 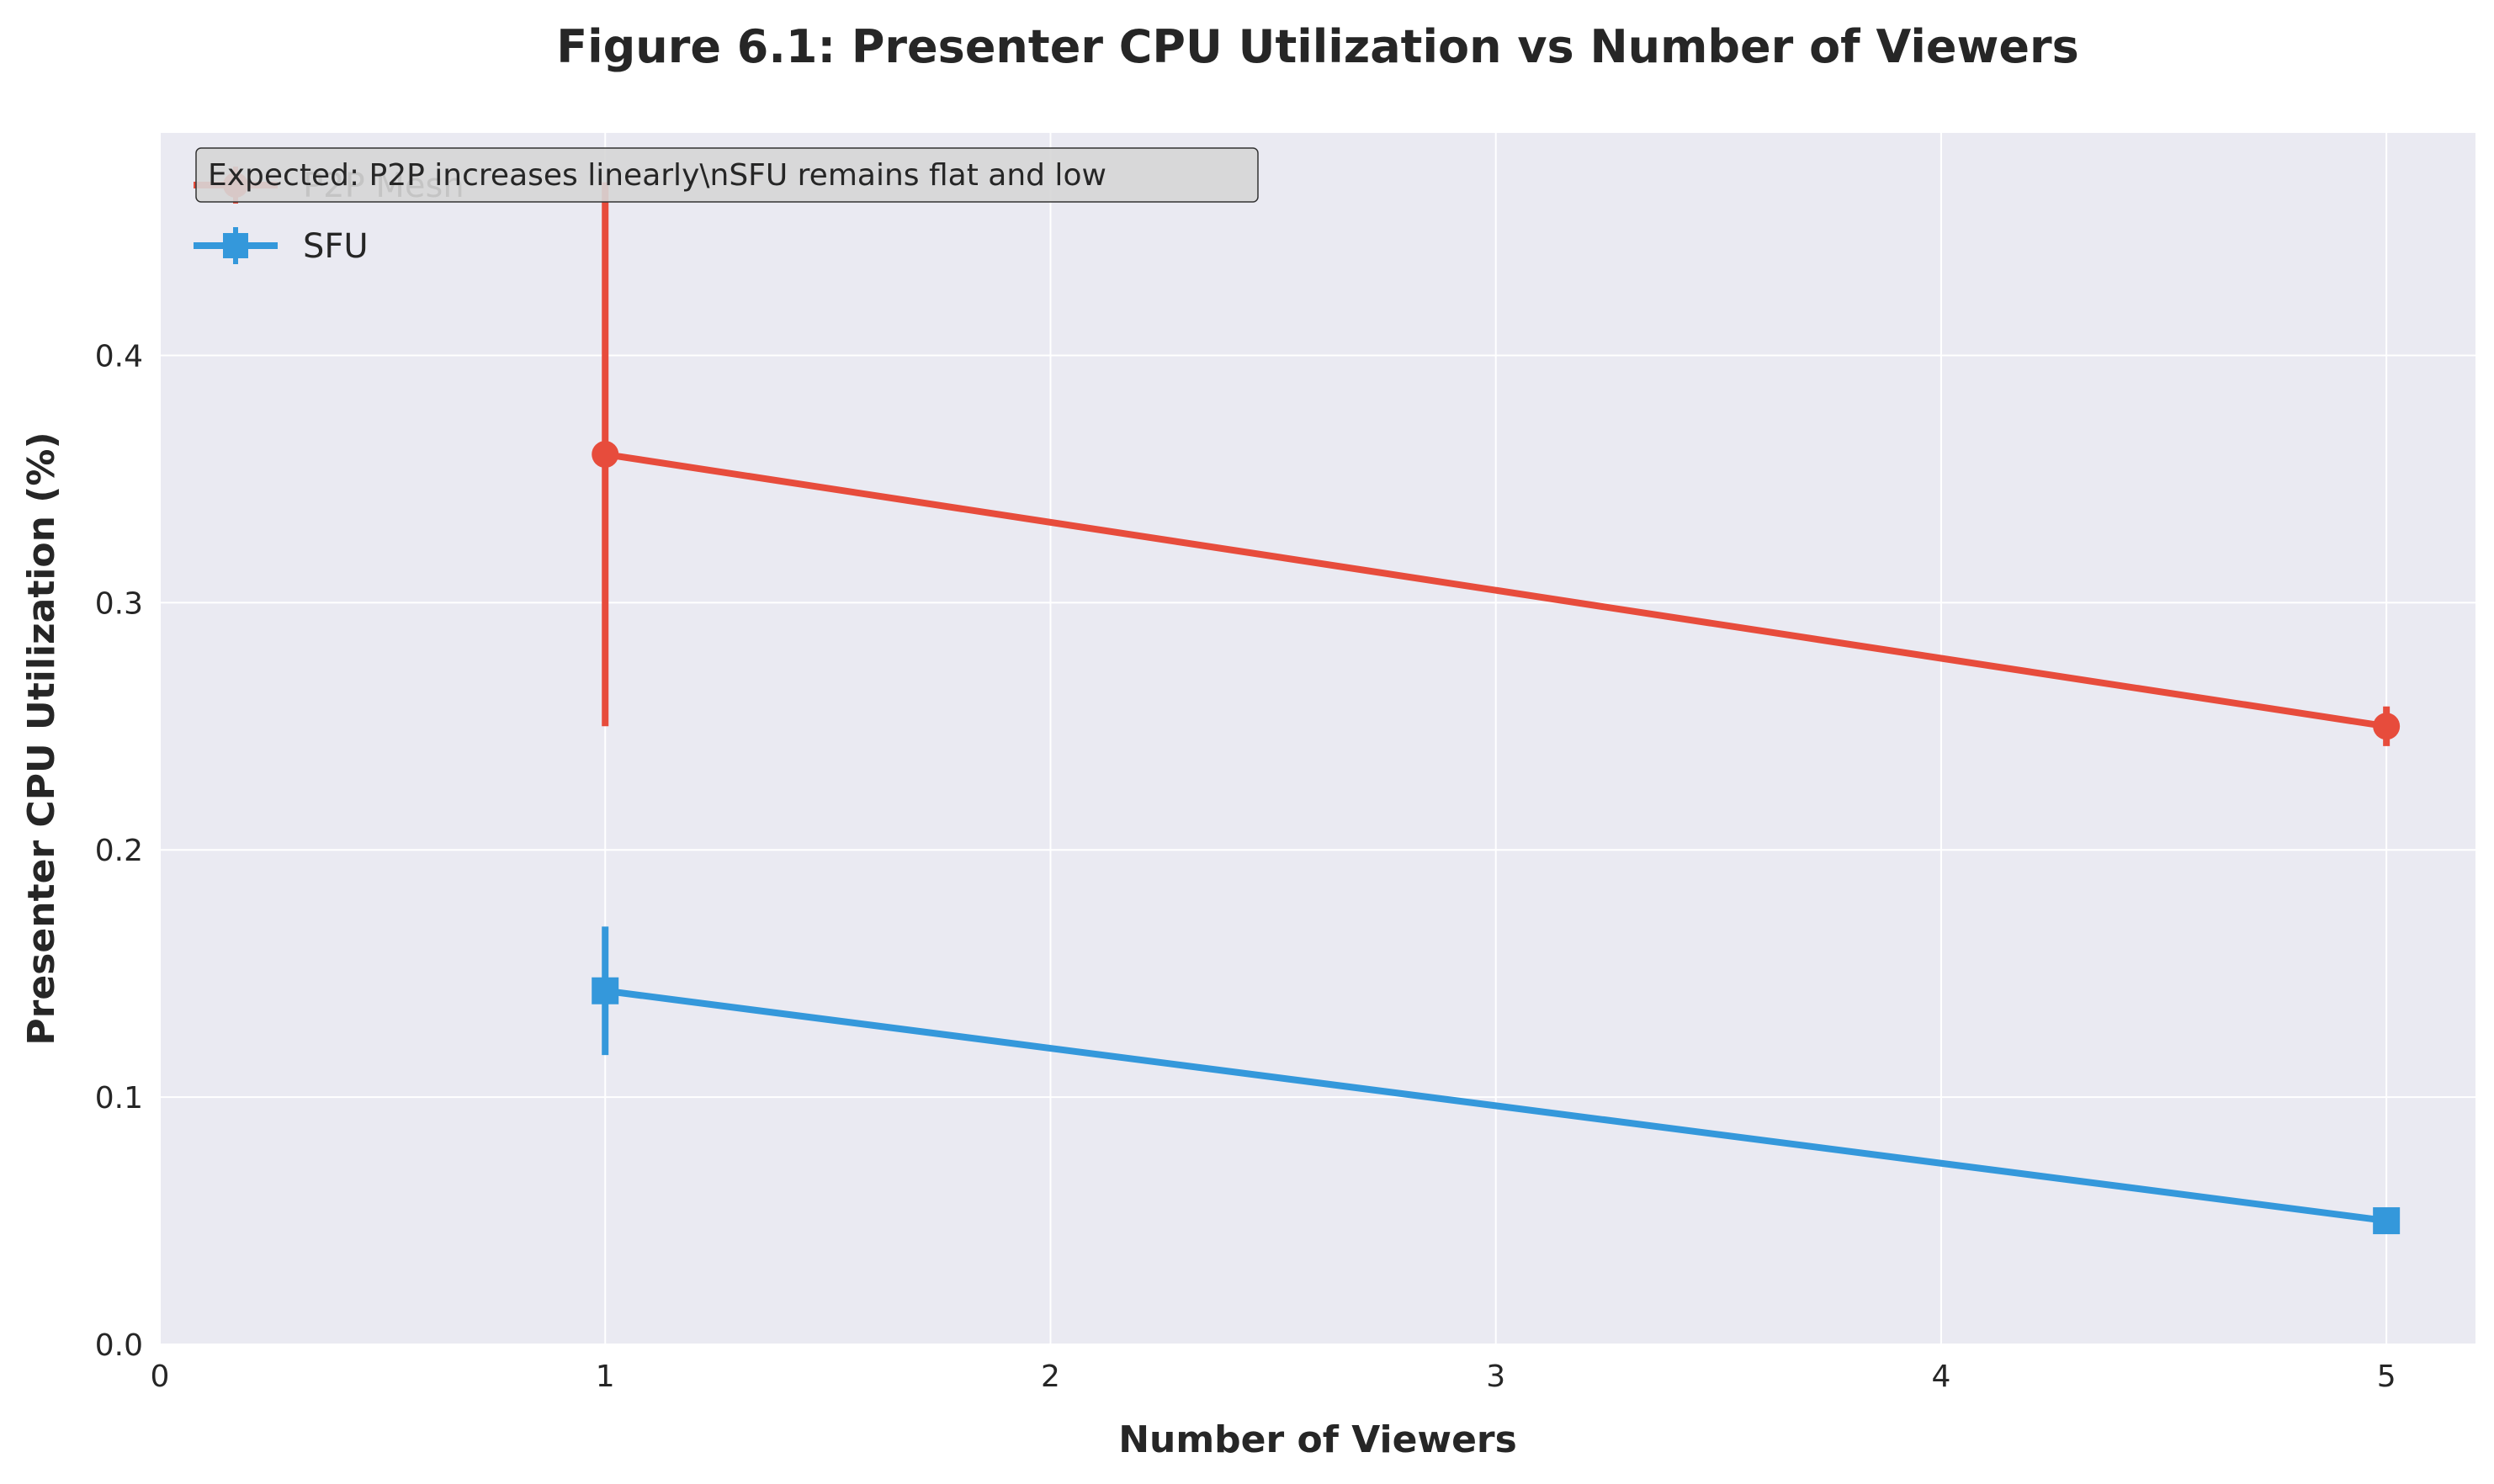 I want to click on legend-label: SFU, so click(x=336, y=246).